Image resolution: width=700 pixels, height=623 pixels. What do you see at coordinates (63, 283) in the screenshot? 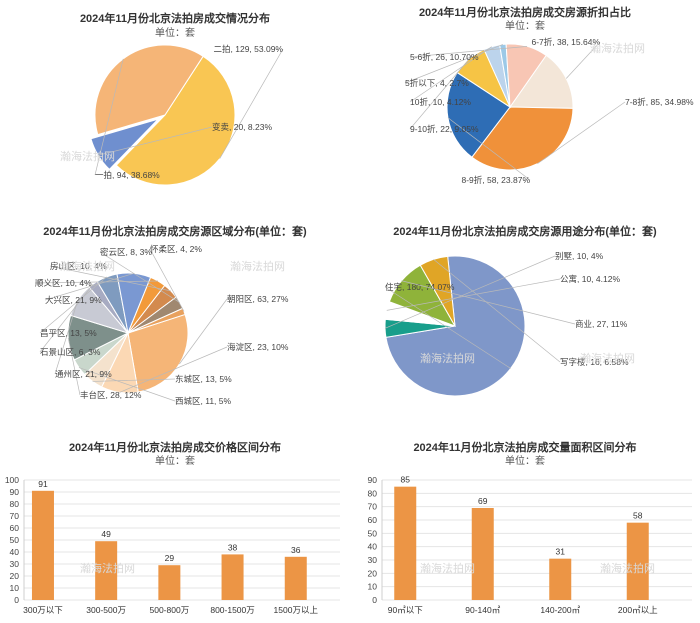
I see `data-label: 顺义区, 10, 4%` at bounding box center [63, 283].